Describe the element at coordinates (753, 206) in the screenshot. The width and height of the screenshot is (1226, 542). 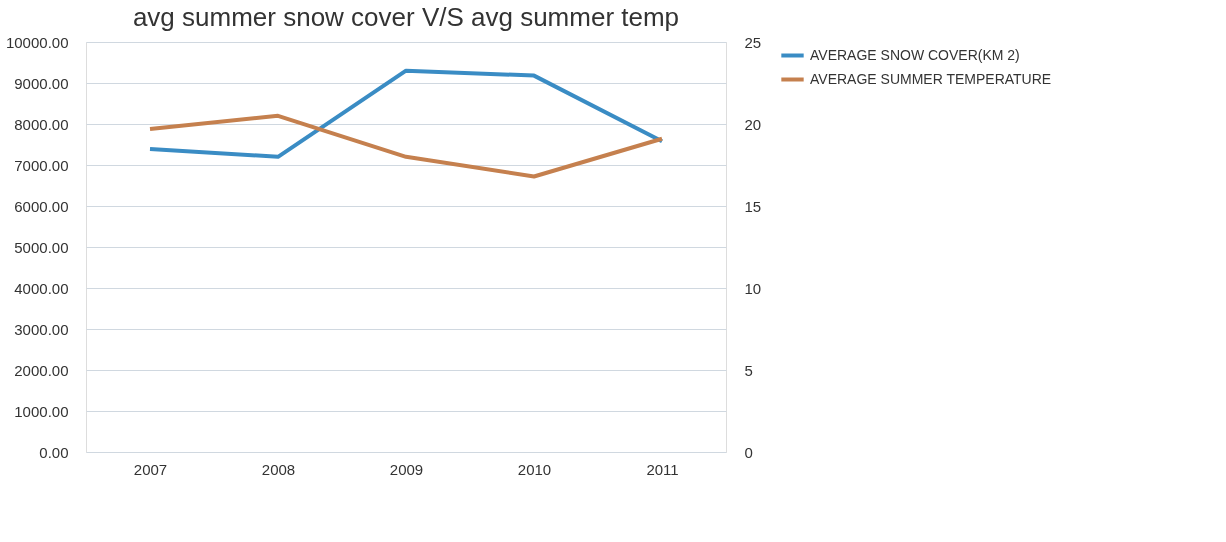
I see `y2-tick-label: 15` at that location.